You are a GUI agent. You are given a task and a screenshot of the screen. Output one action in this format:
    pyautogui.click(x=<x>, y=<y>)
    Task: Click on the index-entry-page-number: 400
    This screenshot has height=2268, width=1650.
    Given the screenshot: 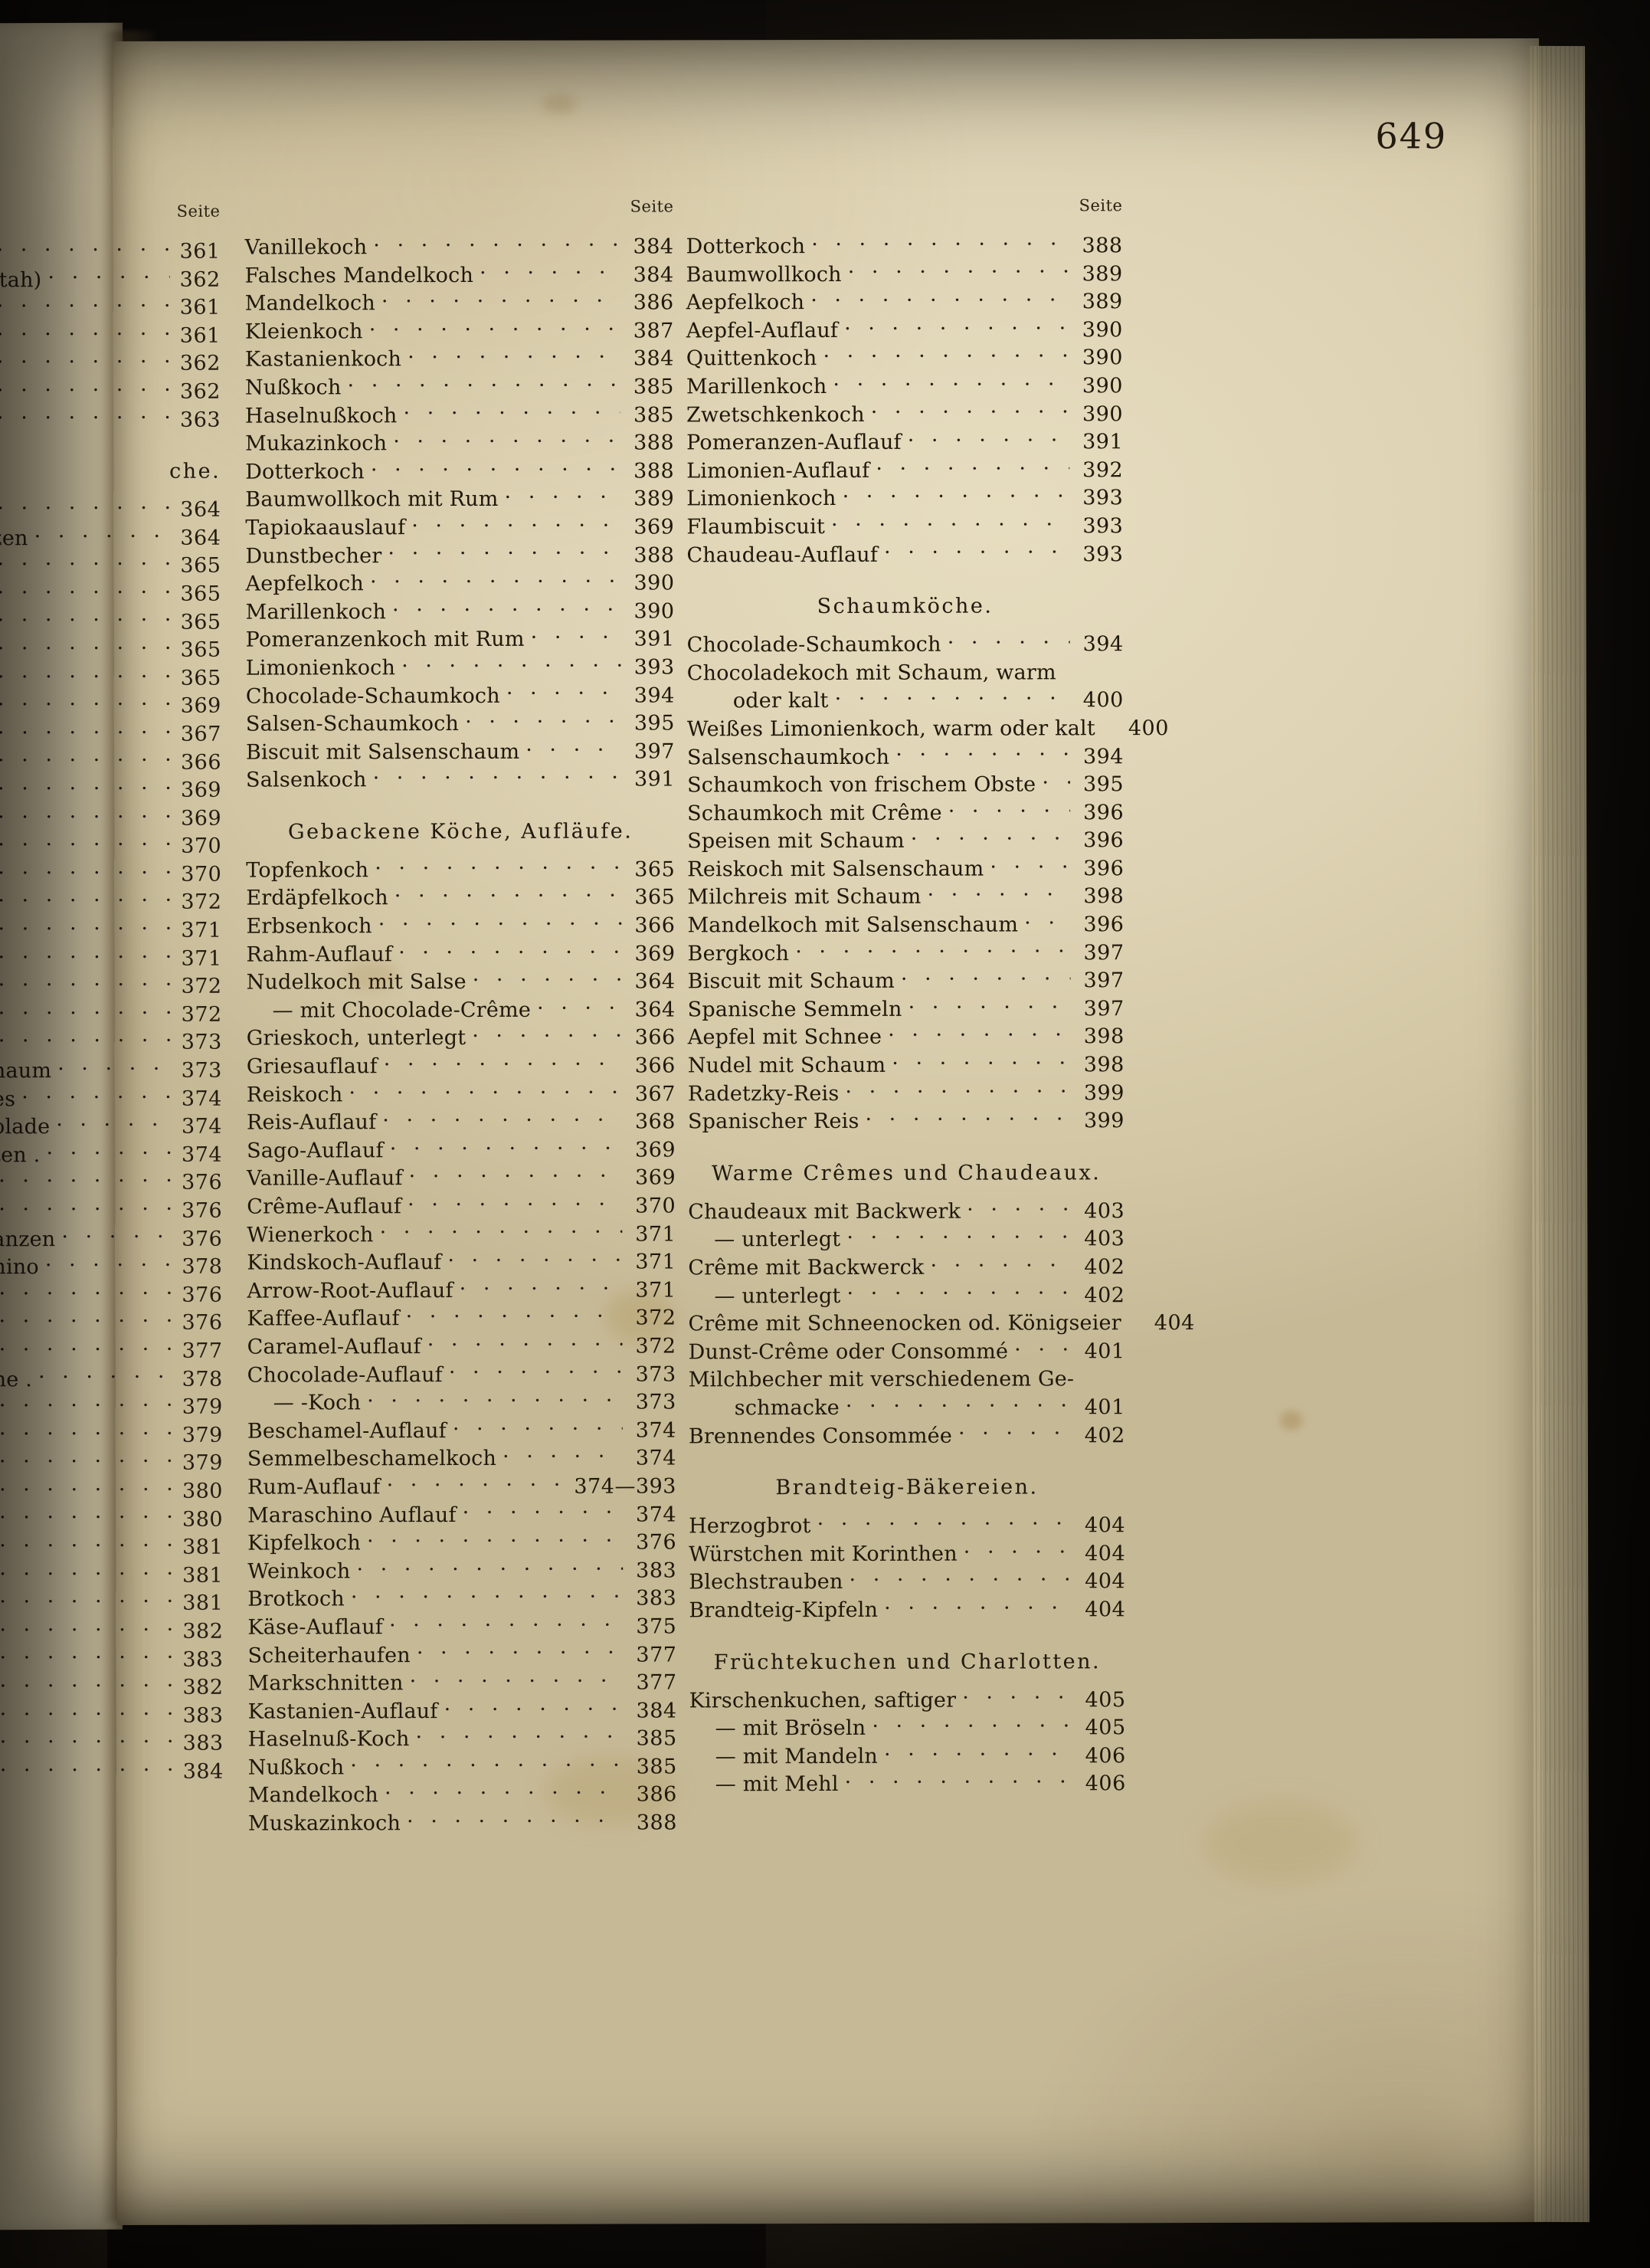 What is the action you would take?
    pyautogui.click(x=1148, y=728)
    